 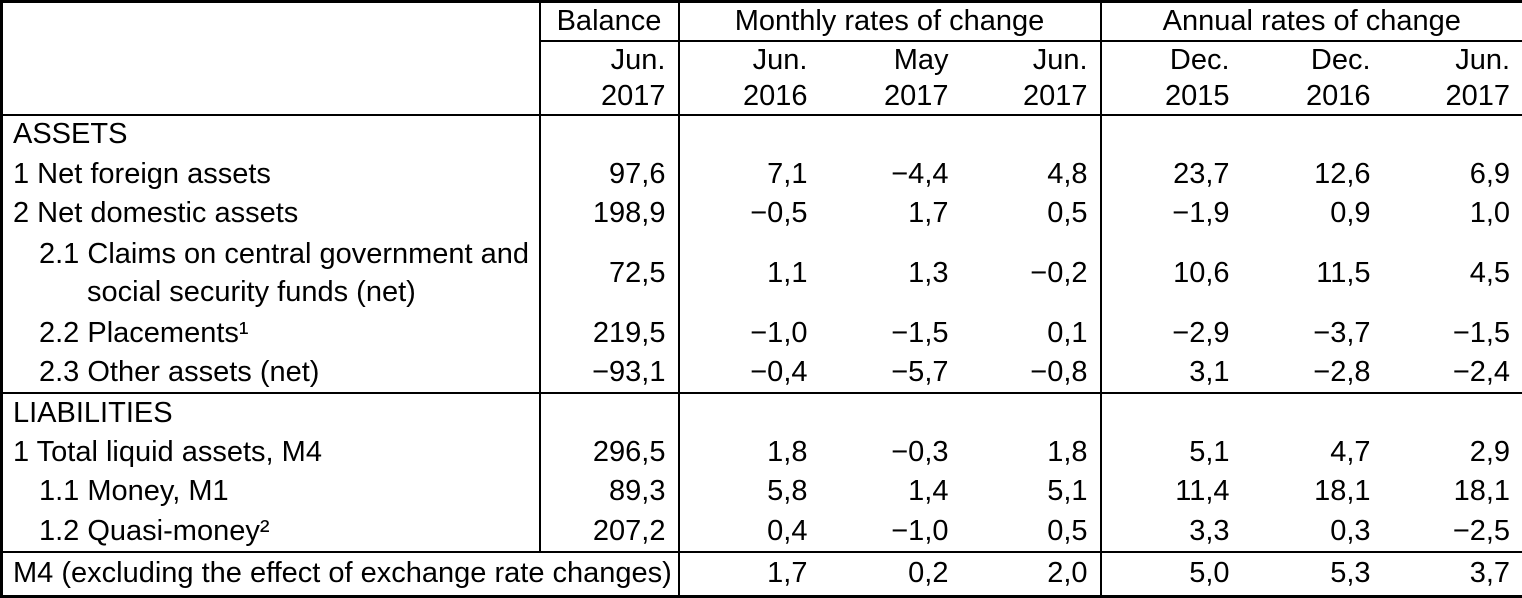 I want to click on row-label-line-1: 2.1 Claims on central government and, so click(x=284, y=254).